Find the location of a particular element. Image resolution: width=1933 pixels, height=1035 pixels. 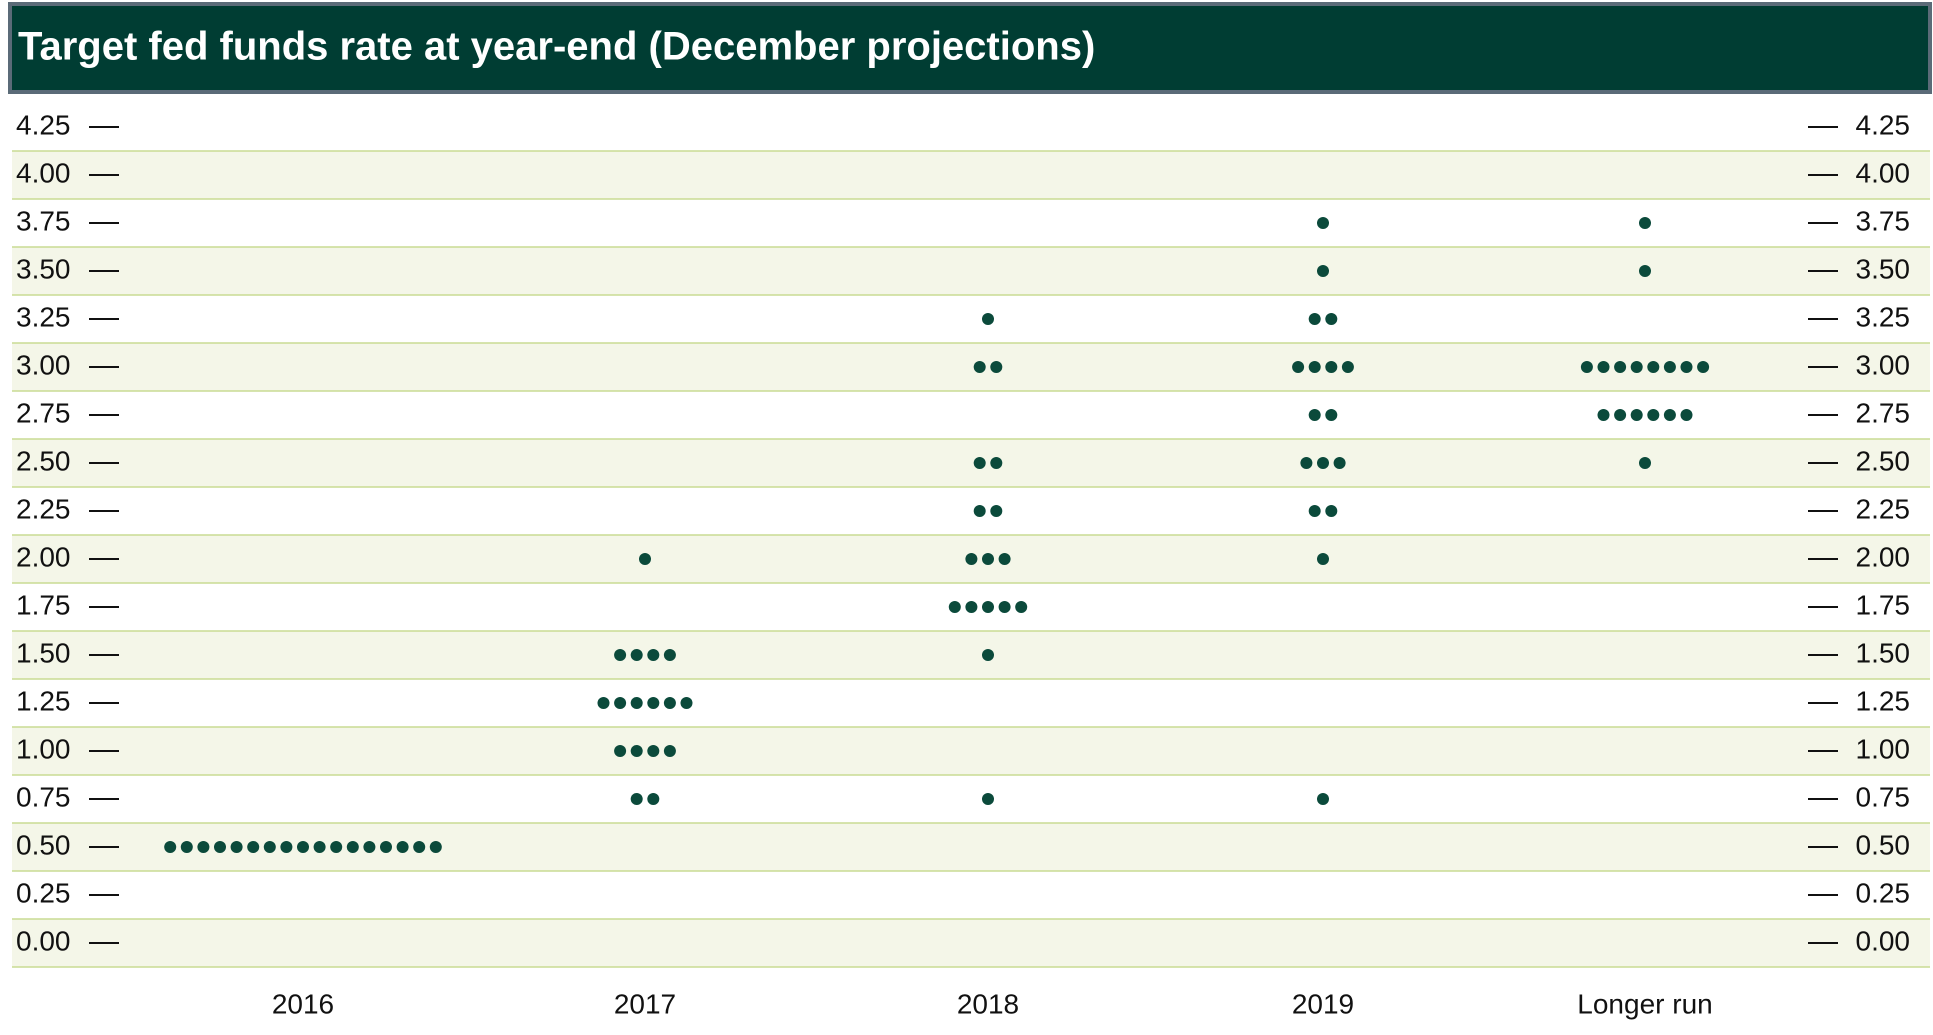

y-tick-label: 4.25 is located at coordinates (43, 124).